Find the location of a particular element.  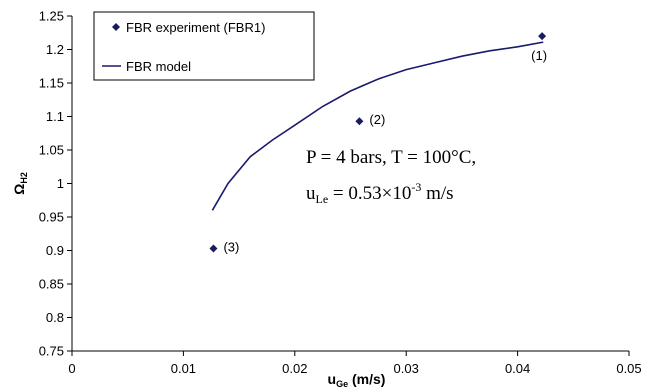

y-tick-label: 1.2 is located at coordinates (55, 49).